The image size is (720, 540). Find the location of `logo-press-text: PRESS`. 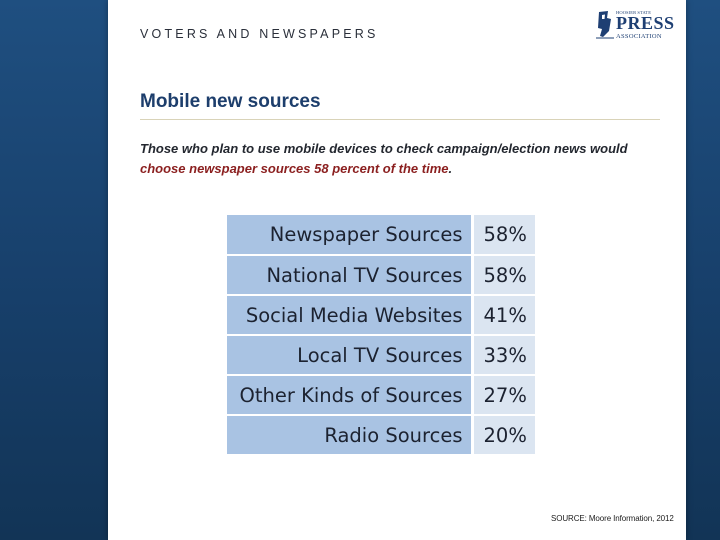

logo-press-text: PRESS is located at coordinates (645, 23).